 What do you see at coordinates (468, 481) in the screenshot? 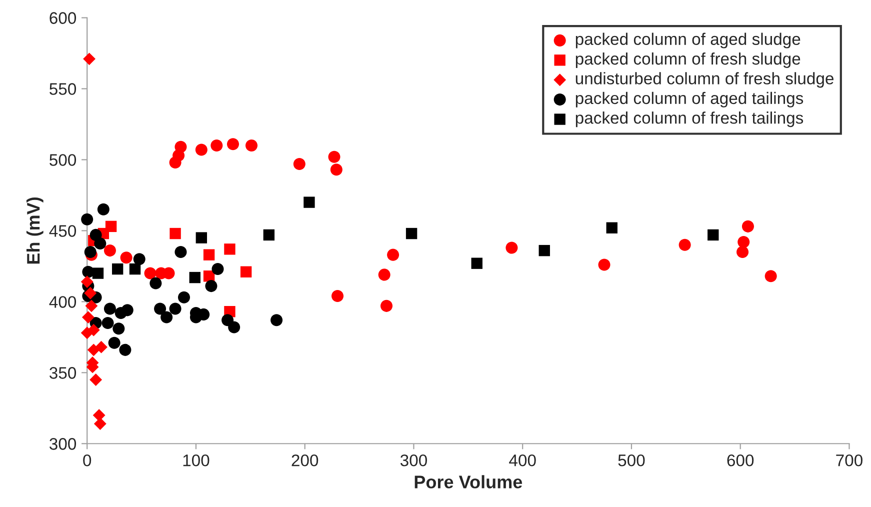
I see `x-axis-title: Pore Volume` at bounding box center [468, 481].